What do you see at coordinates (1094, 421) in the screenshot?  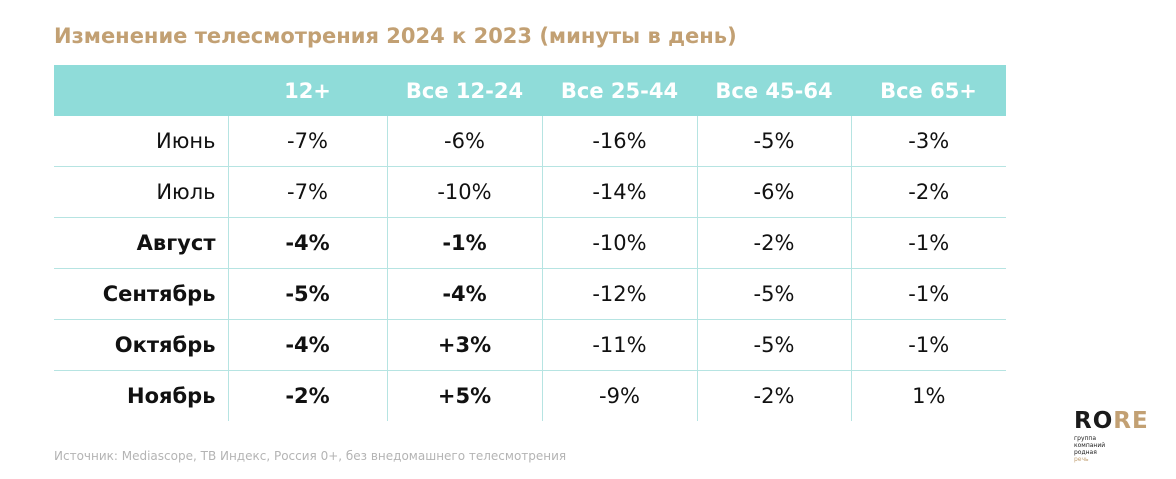 I see `logo-mark-main: RO` at bounding box center [1094, 421].